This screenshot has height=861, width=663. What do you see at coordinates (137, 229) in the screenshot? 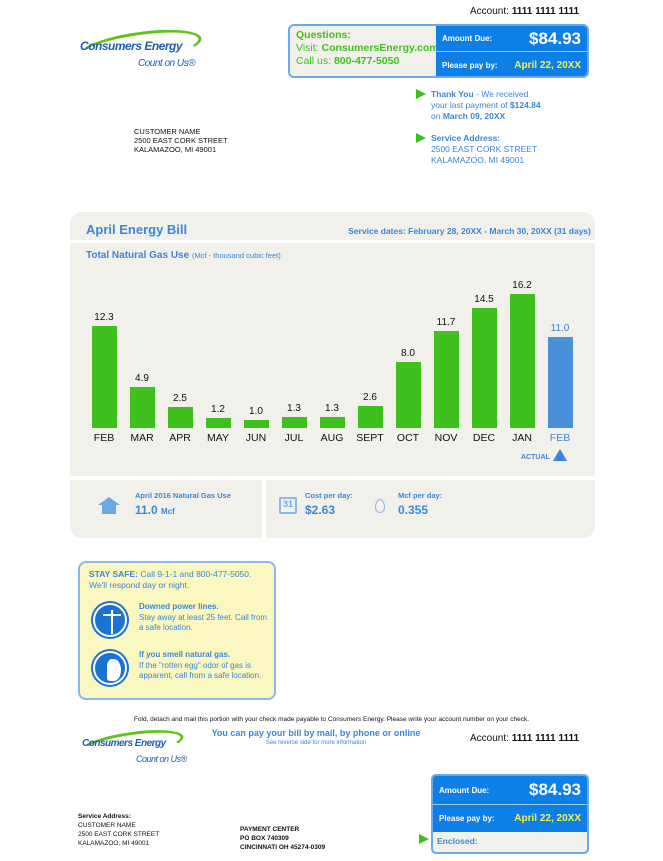
I see `bill-title: April Energy Bill` at bounding box center [137, 229].